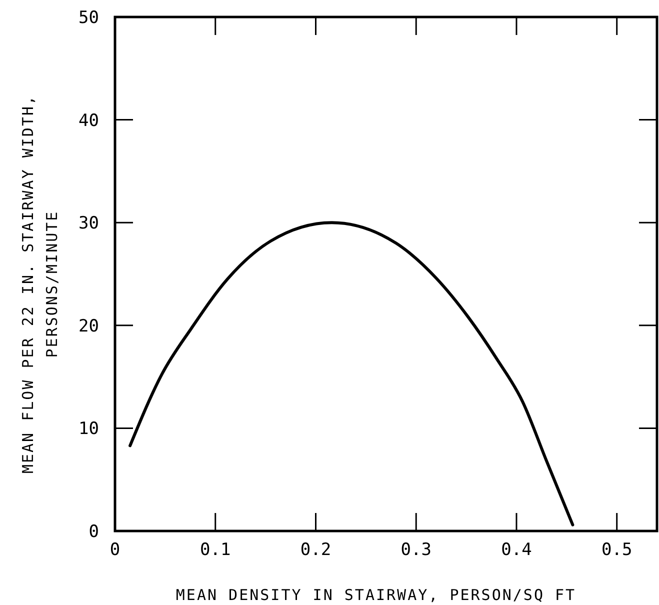 The width and height of the screenshot is (659, 605). I want to click on x-axis-title: MEAN DENSITY IN STAIRWAY, PERSON/SQ FT, so click(376, 595).